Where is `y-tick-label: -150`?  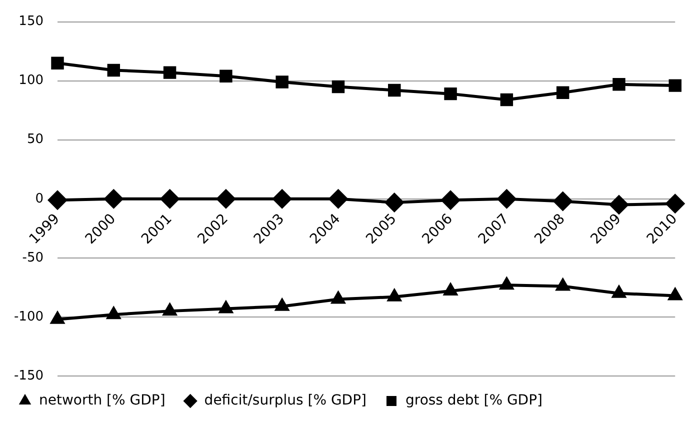 y-tick-label: -150 is located at coordinates (29, 376).